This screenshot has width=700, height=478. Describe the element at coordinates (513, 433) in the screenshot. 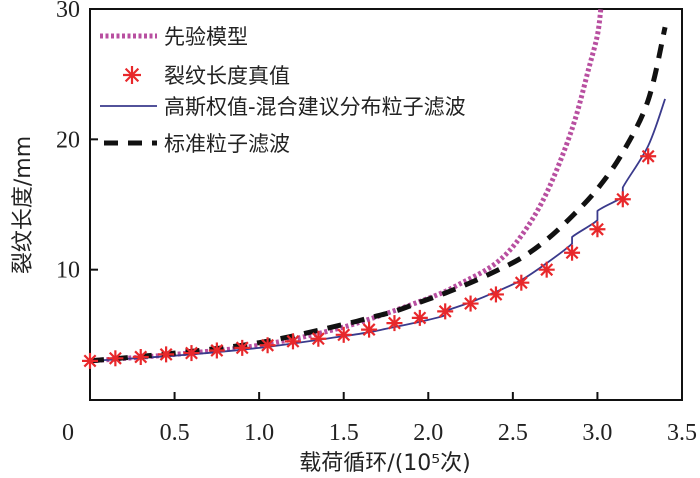

I see `x-tick-label: 2.5` at that location.